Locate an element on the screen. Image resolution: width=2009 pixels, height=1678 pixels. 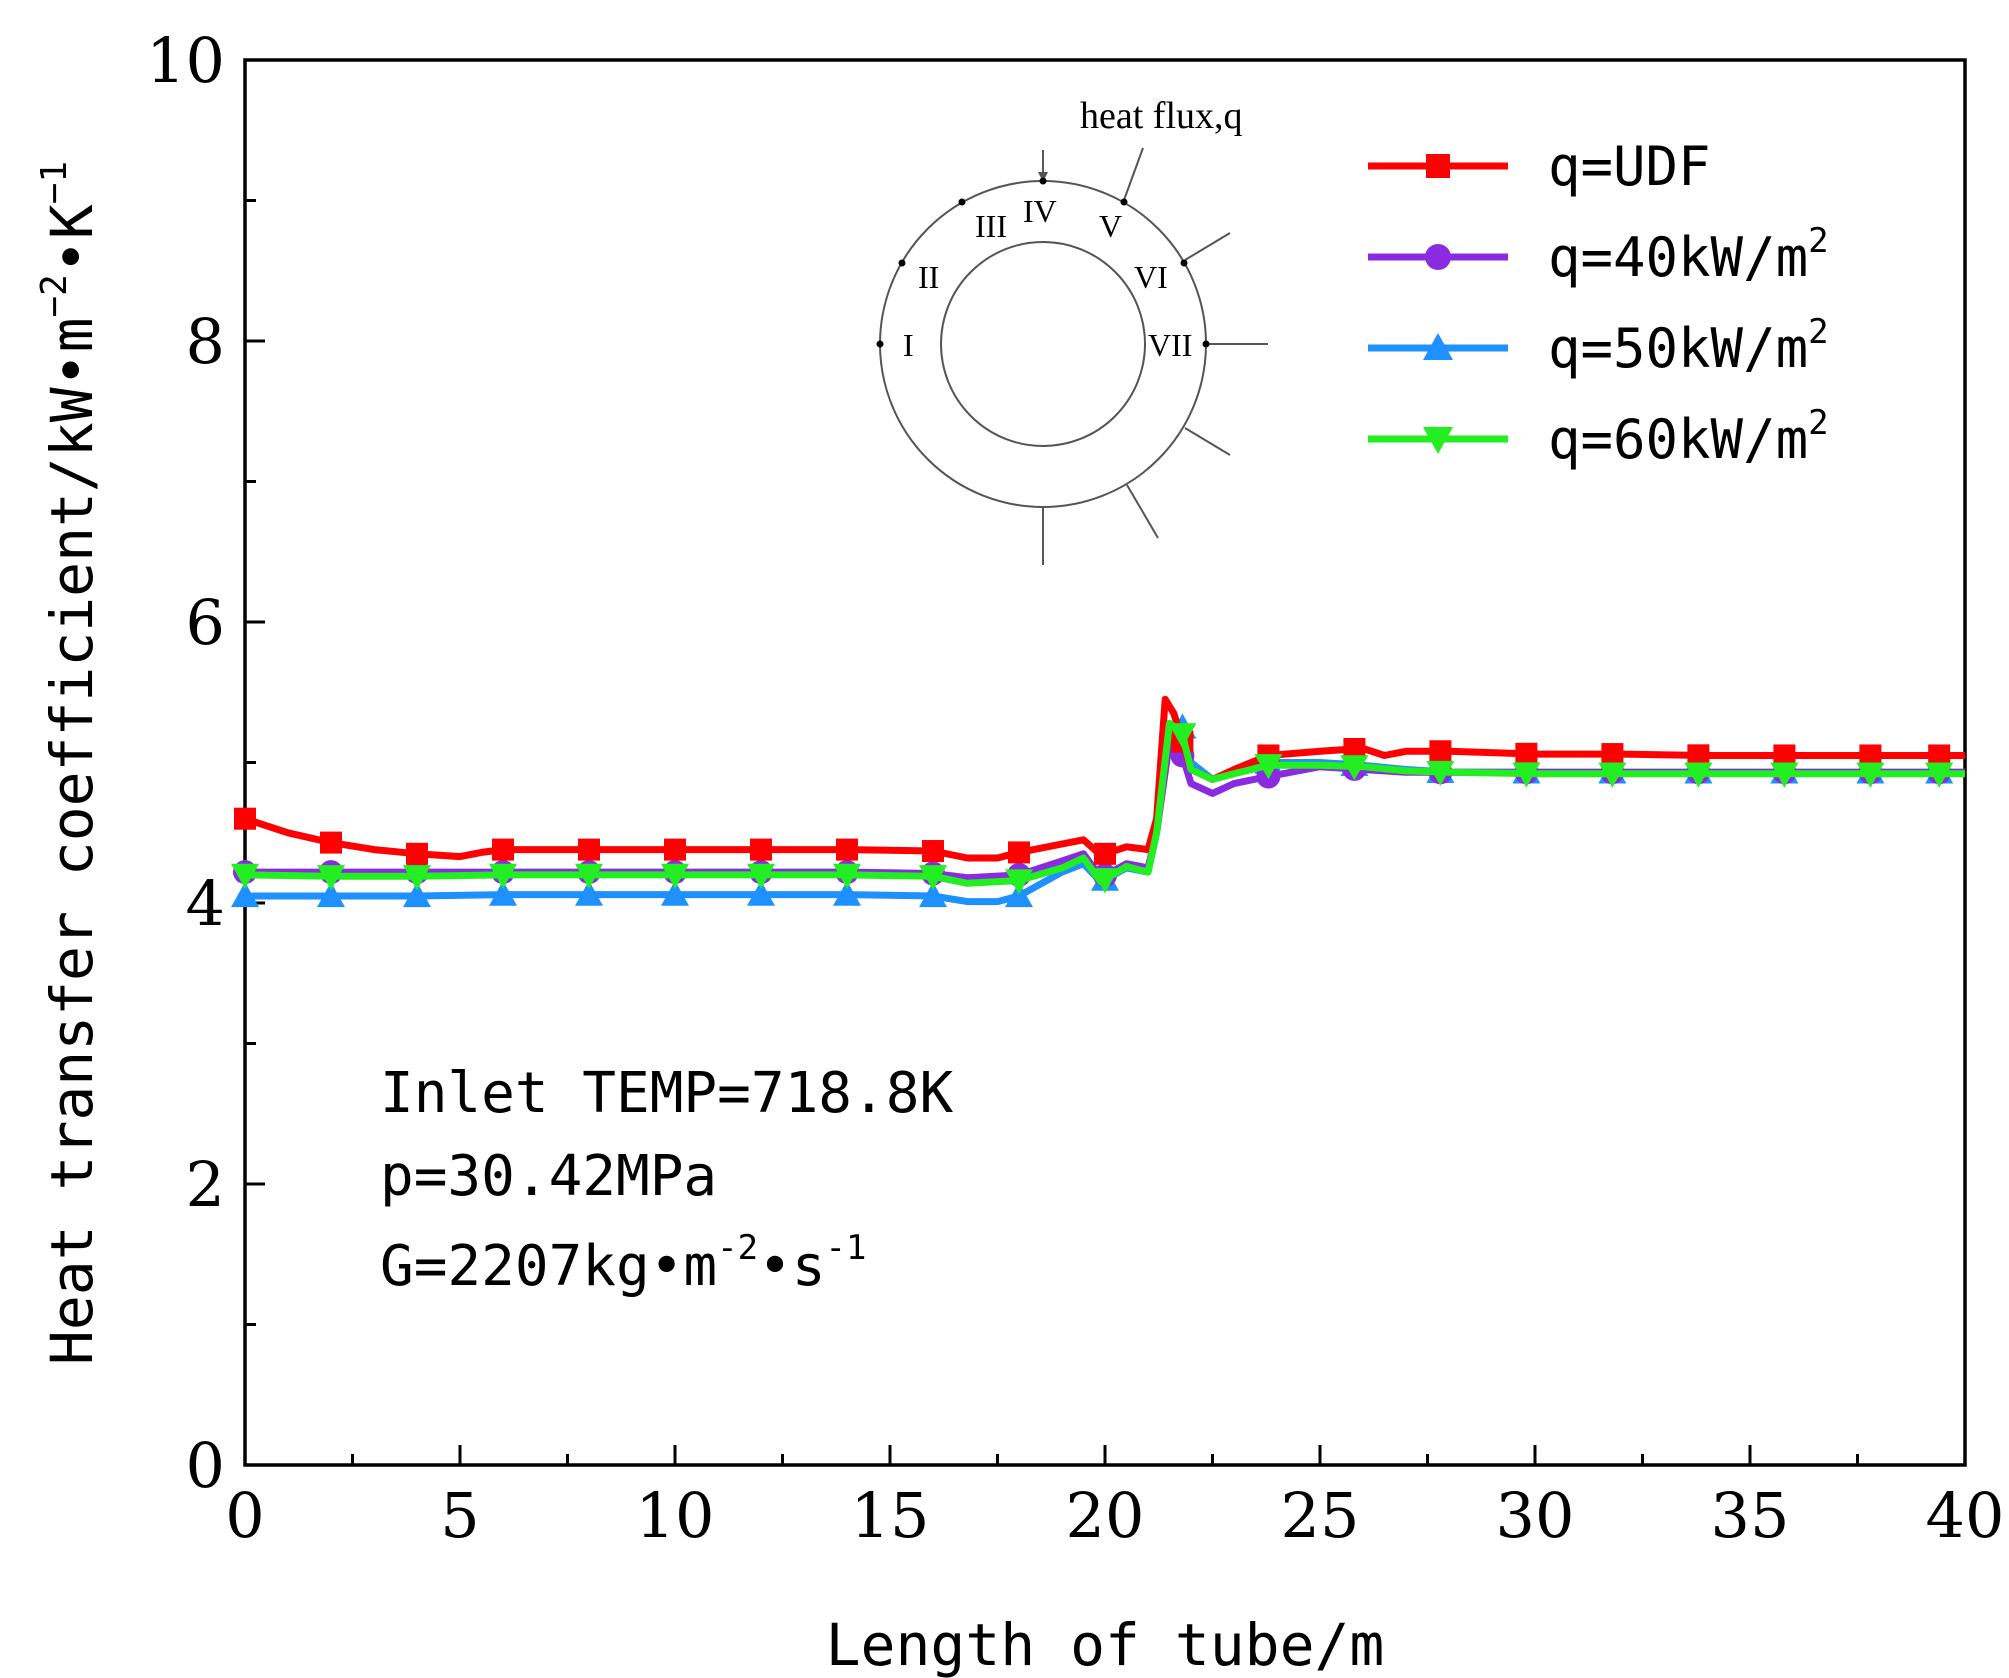
y-axis-title-exp1: −2 is located at coordinates (54, 295).